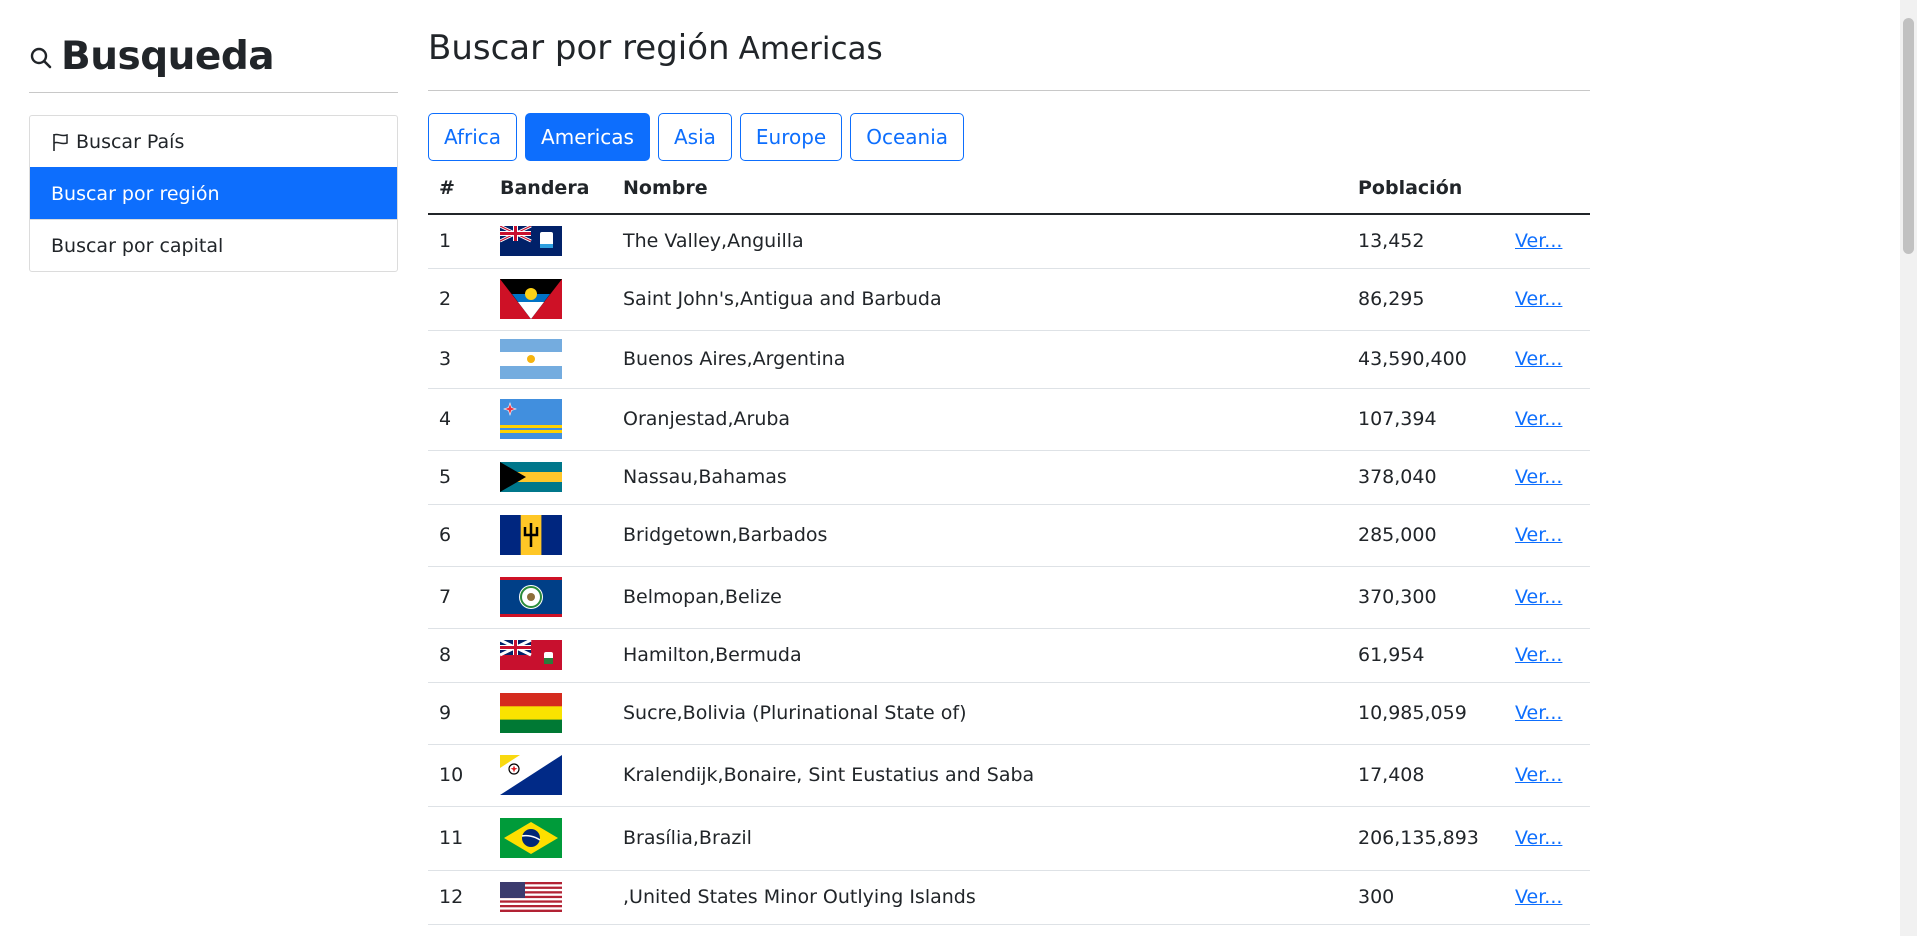  Describe the element at coordinates (1425, 189) in the screenshot. I see `column-header-population: Población` at that location.